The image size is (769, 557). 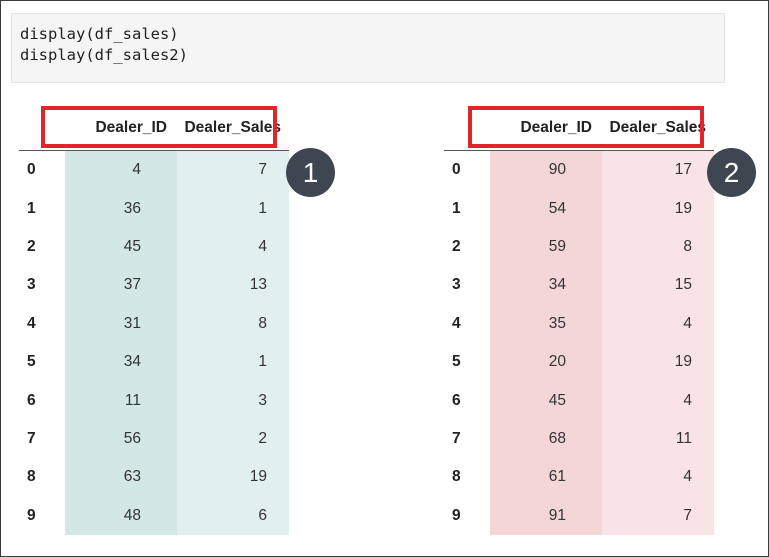 I want to click on table-row: 4 31 8, so click(x=154, y=323).